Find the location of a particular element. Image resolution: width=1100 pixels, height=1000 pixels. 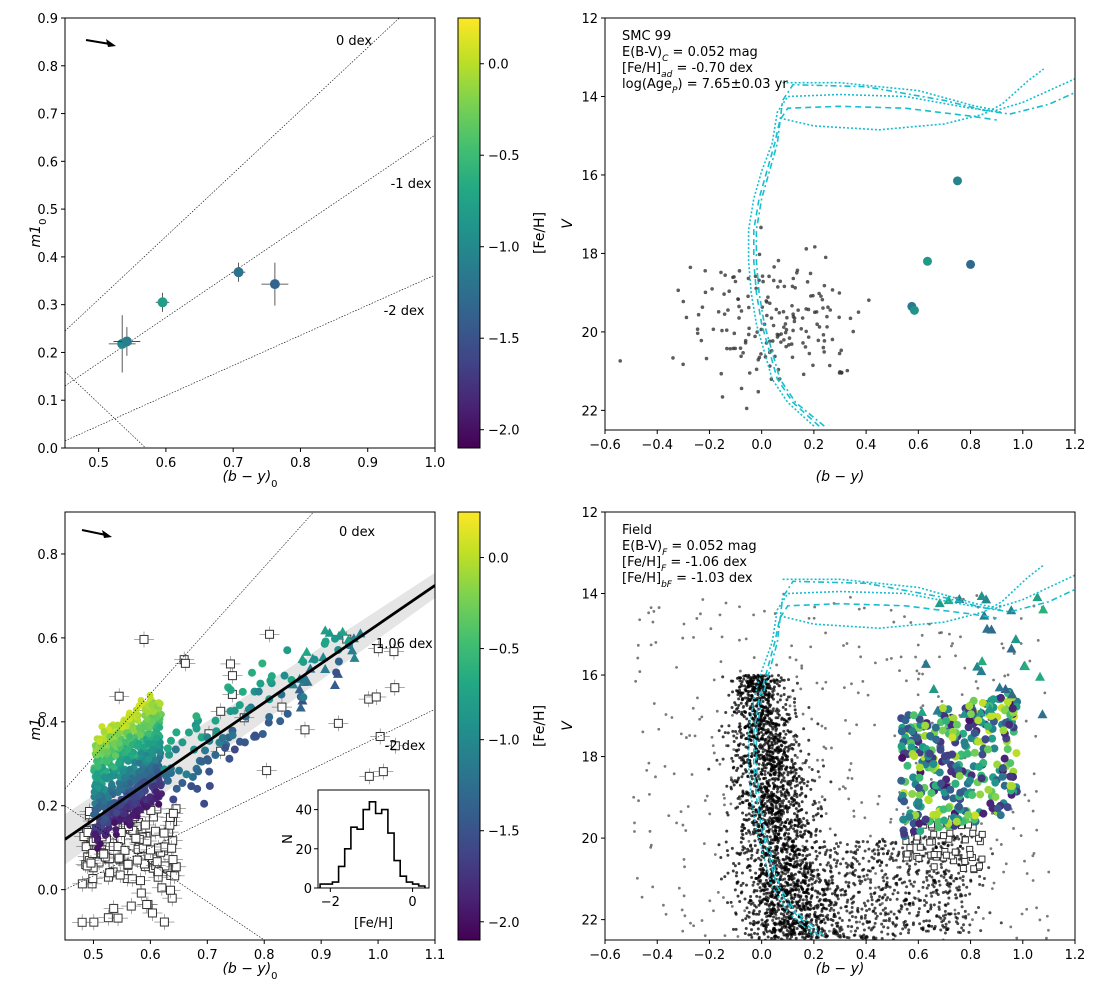

bl-reddening-arrow is located at coordinates (94, 532).